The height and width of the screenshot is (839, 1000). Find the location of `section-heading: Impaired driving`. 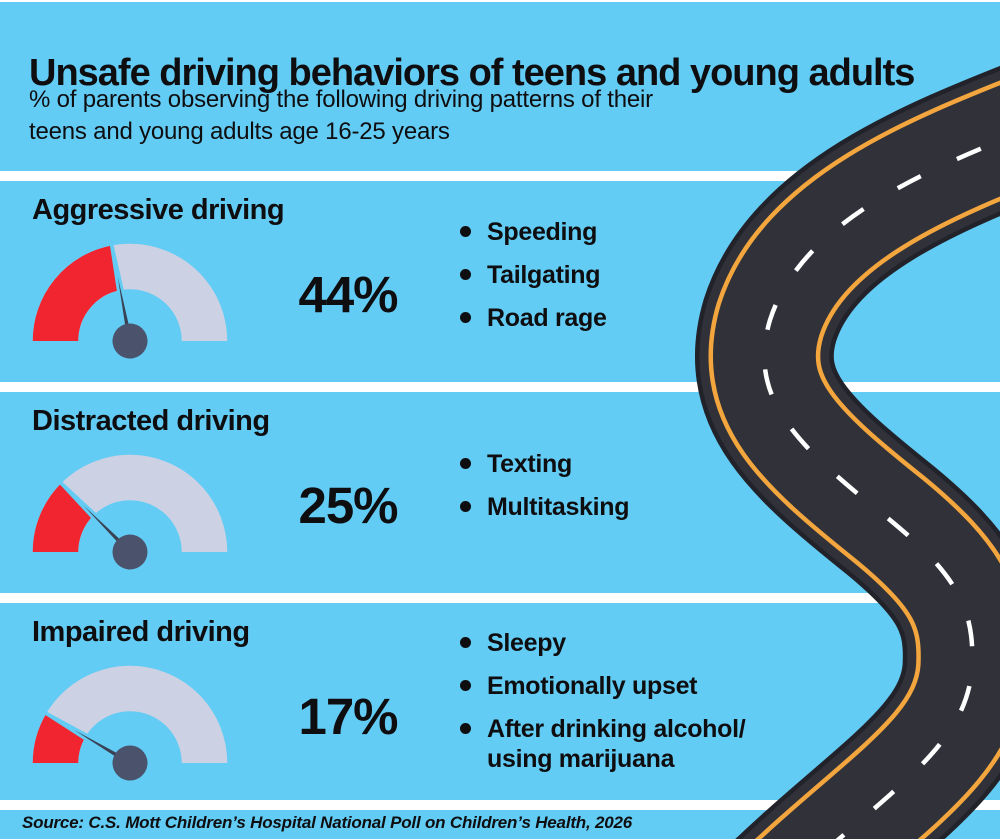

section-heading: Impaired driving is located at coordinates (141, 632).